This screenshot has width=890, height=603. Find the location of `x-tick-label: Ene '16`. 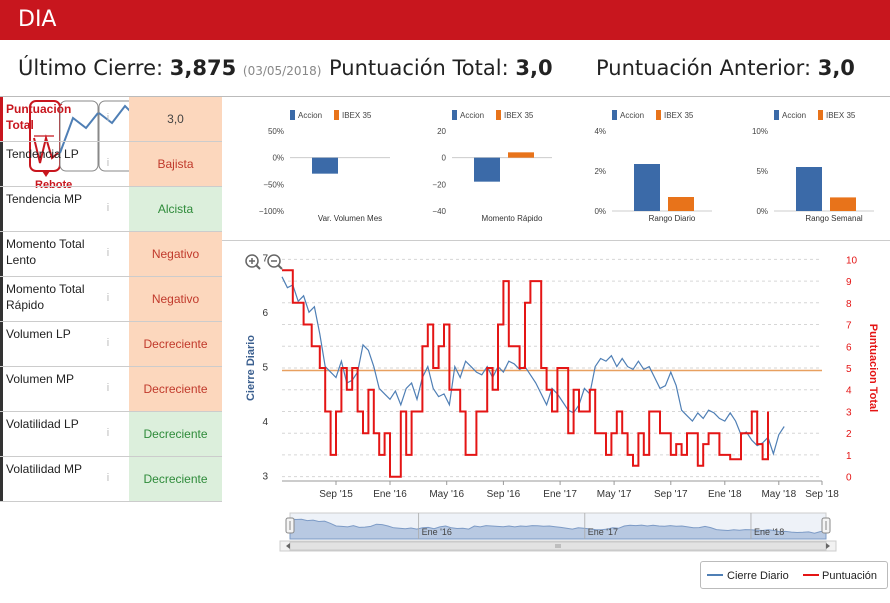

x-tick-label: Ene '16 is located at coordinates (390, 494).